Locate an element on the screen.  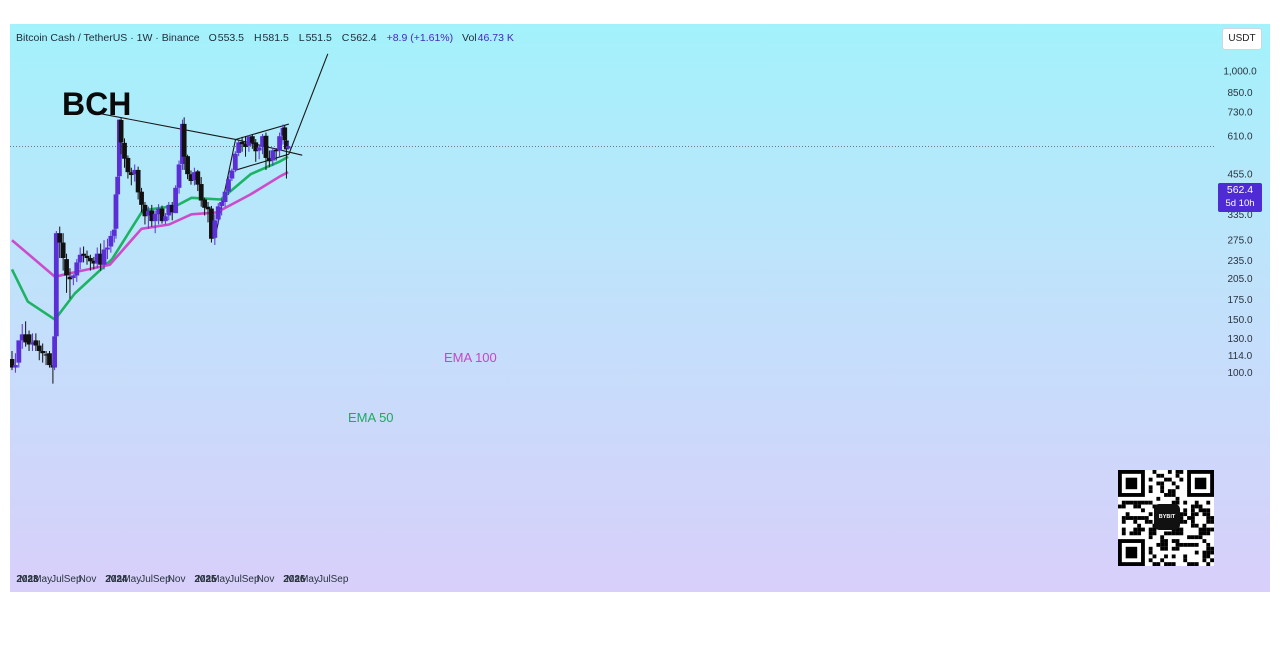
x-tick-label: May is located at coordinates (309, 579).